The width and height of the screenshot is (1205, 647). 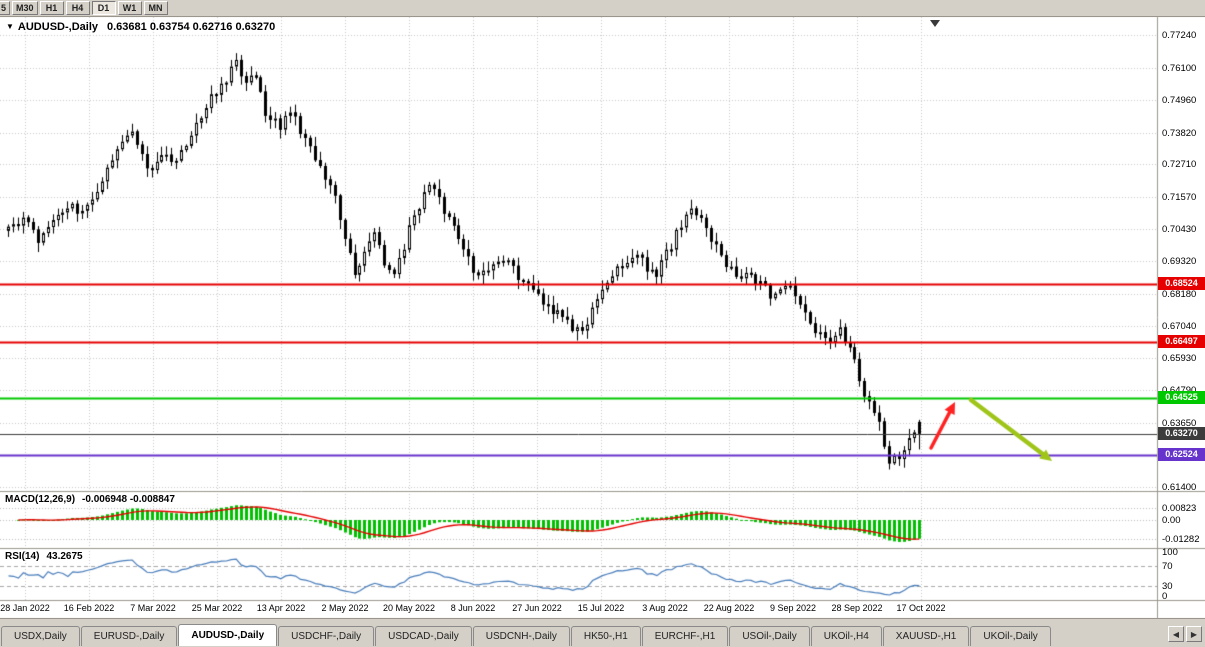 I want to click on price-level-badge: 0.63270, so click(x=1181, y=434).